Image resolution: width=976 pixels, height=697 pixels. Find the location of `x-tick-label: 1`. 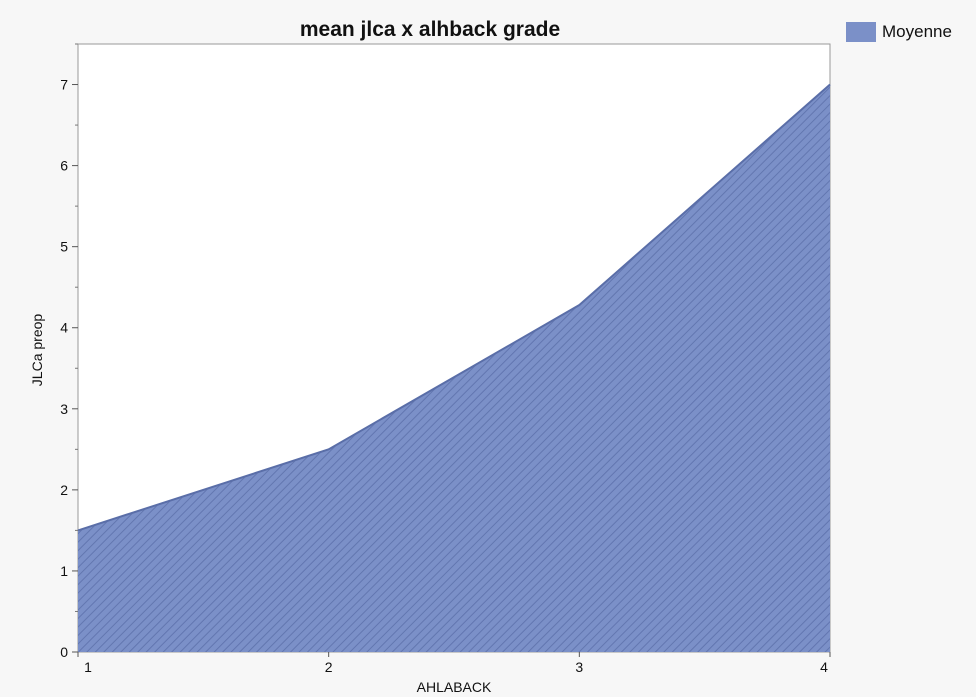

x-tick-label: 1 is located at coordinates (88, 667).